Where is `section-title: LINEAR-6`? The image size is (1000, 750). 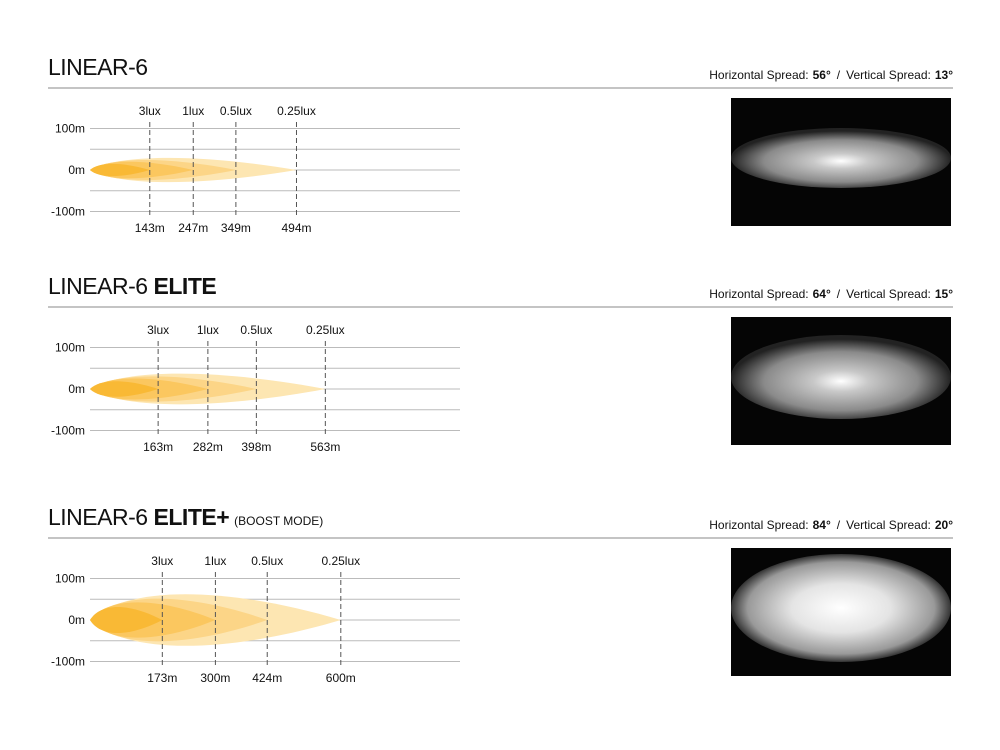 section-title: LINEAR-6 is located at coordinates (98, 67).